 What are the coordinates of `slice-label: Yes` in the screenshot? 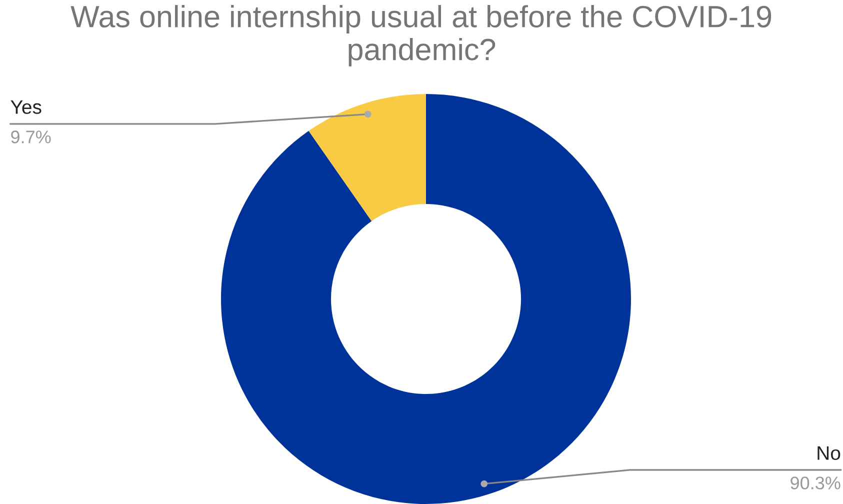 It's located at (26, 107).